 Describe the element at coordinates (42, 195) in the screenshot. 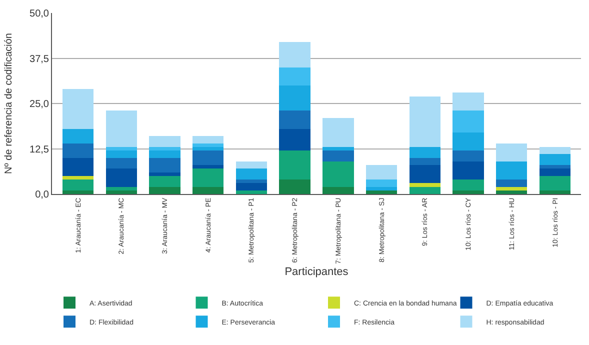

I see `y-tick-label: 0,0` at that location.